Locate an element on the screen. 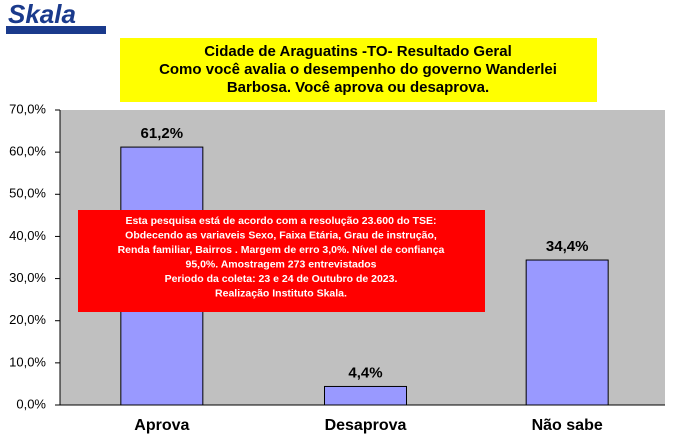 This screenshot has height=440, width=683. annotation-box is located at coordinates (281, 261).